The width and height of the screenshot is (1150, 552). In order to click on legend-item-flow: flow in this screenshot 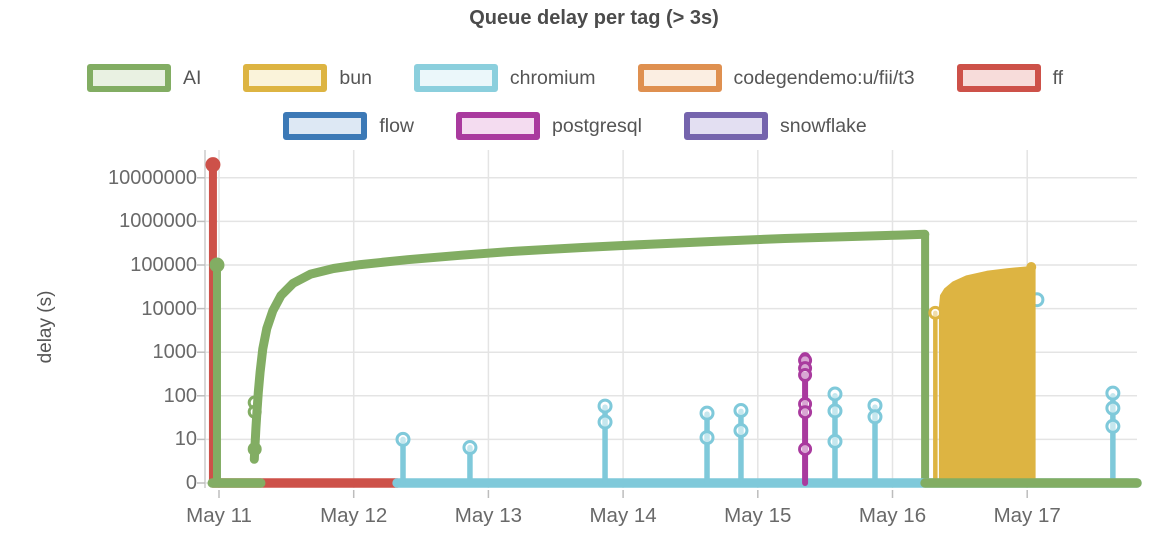, I will do `click(348, 126)`.